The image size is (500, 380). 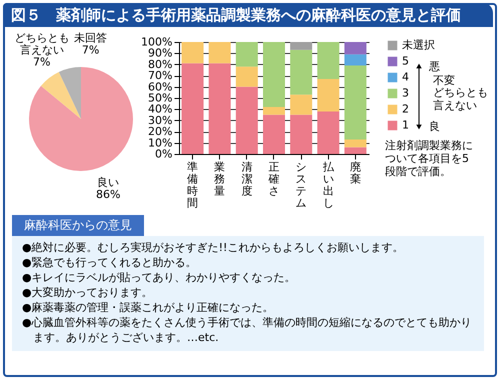 I want to click on legend-label: 未選択, so click(x=418, y=45).